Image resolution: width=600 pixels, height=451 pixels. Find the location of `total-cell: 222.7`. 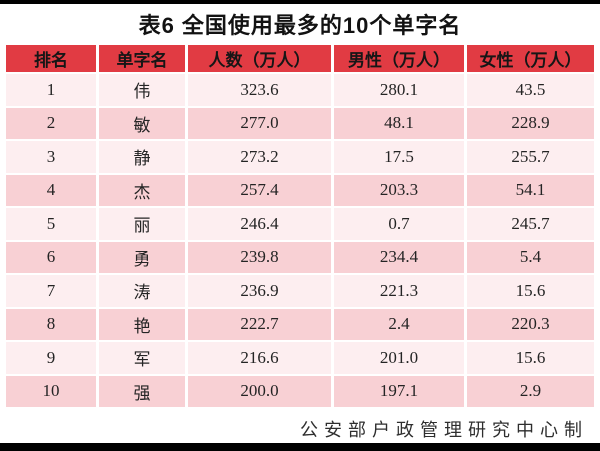

total-cell: 222.7 is located at coordinates (259, 324).